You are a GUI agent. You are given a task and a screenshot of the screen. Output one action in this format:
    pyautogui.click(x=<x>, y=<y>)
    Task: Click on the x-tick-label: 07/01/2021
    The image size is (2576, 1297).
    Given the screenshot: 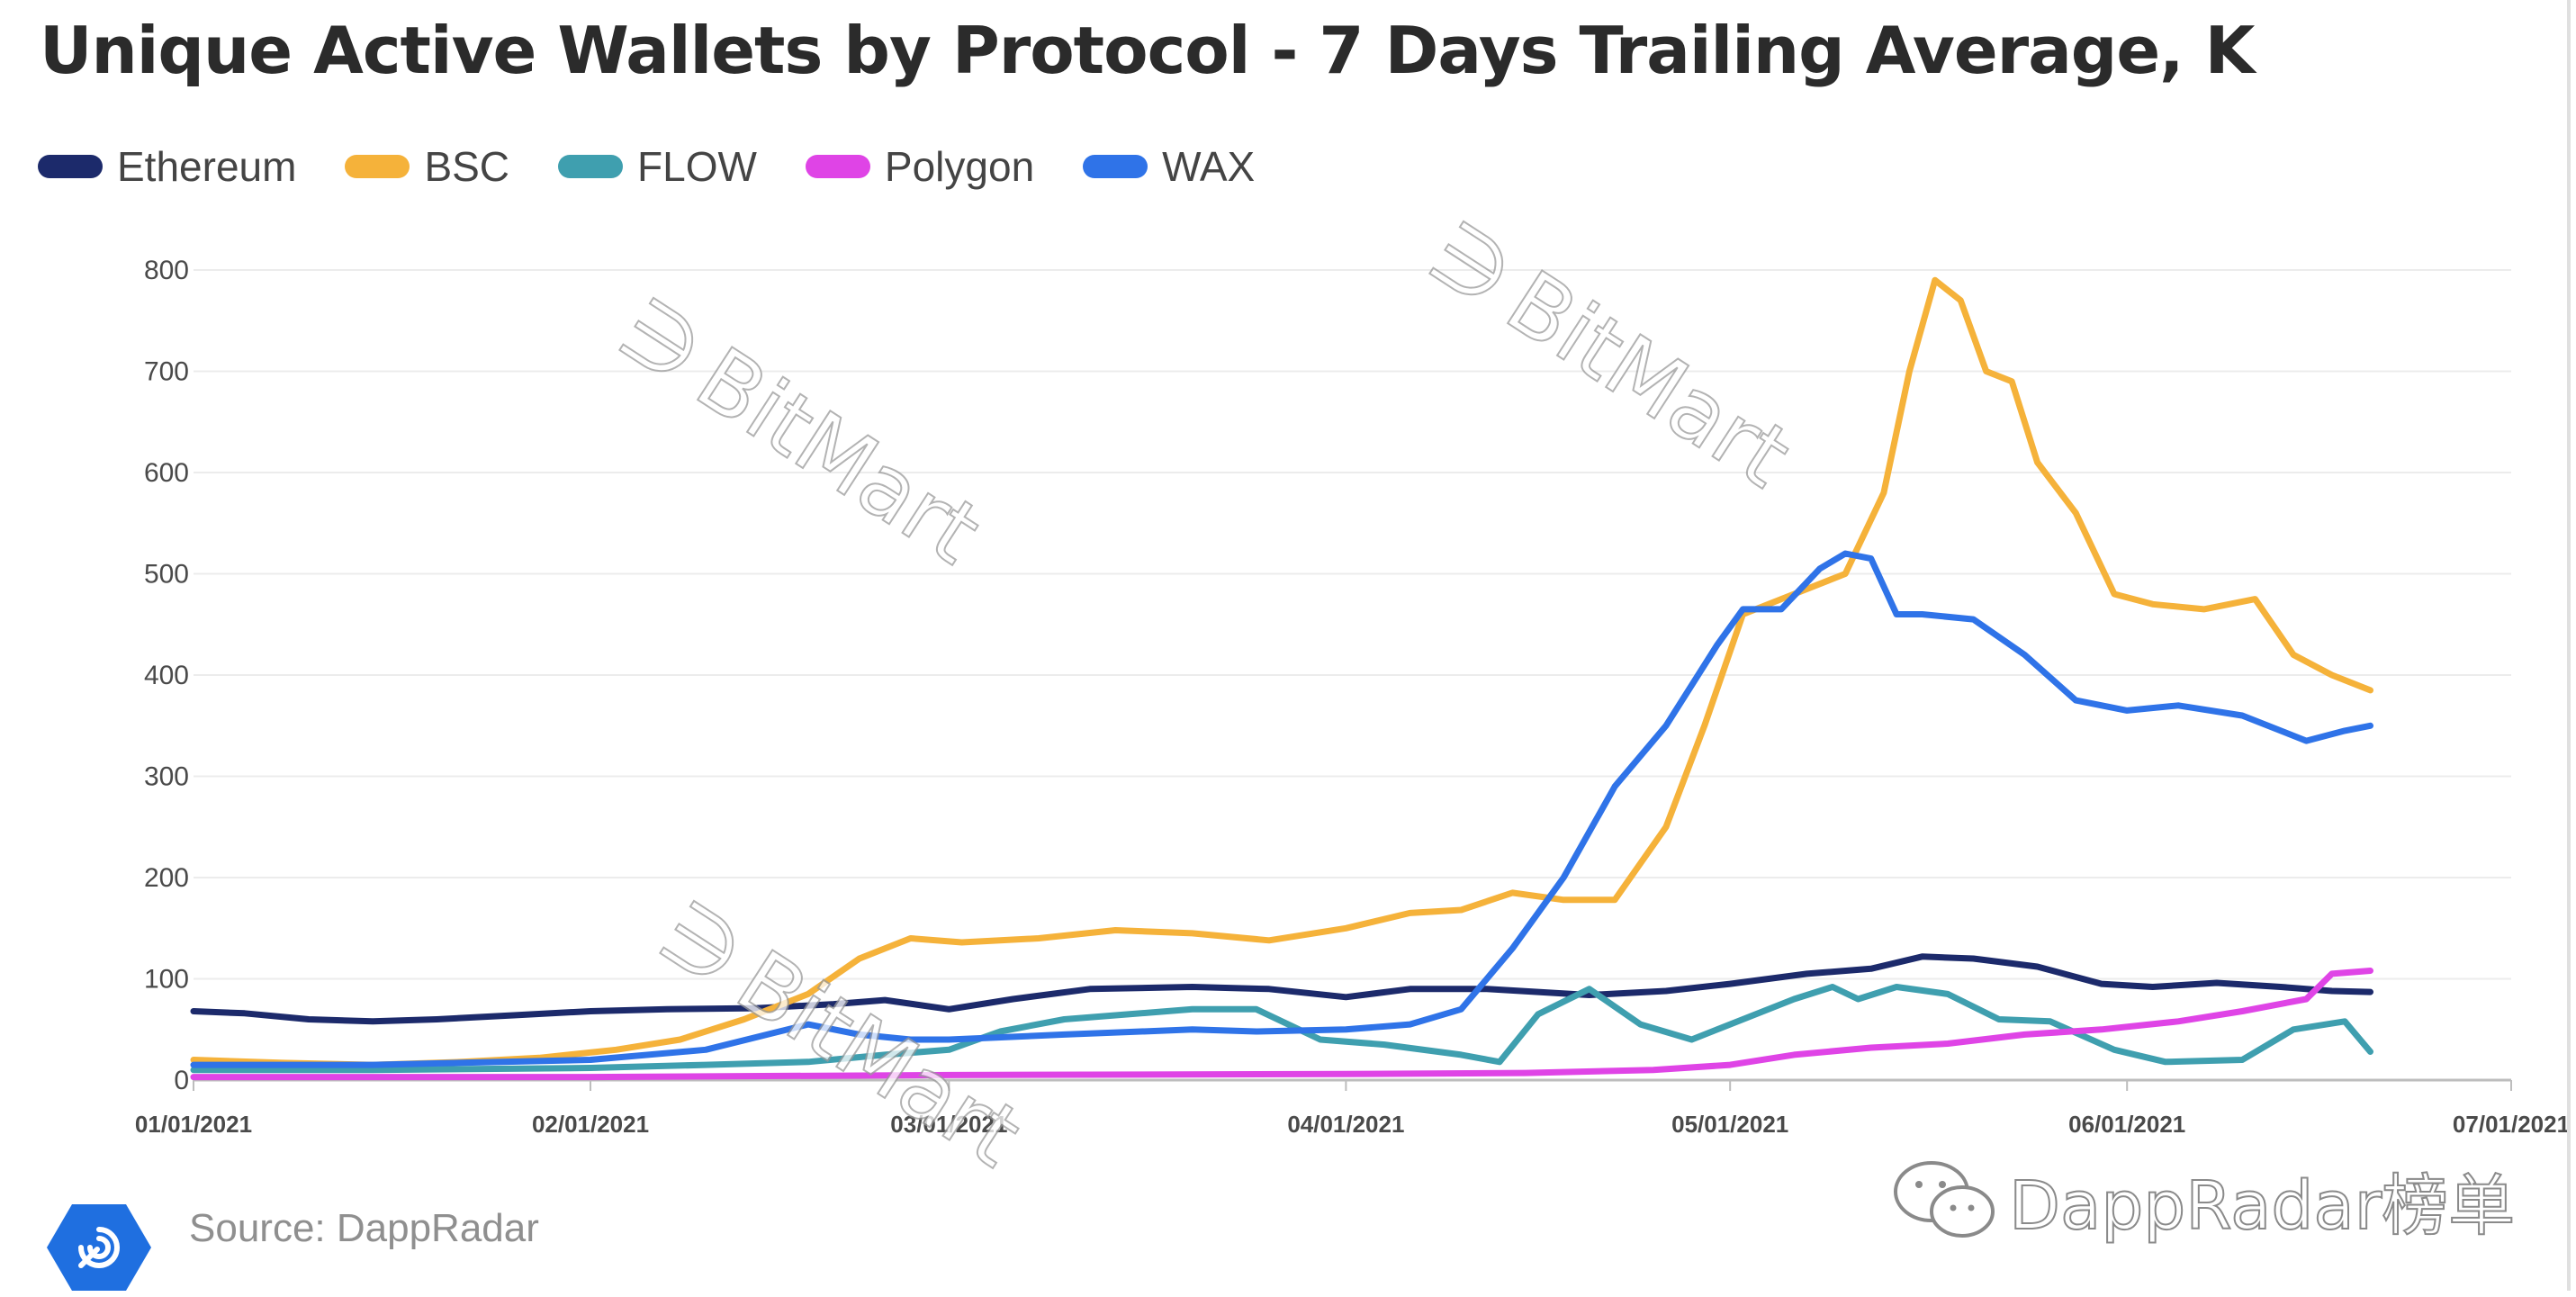 What is the action you would take?
    pyautogui.click(x=2511, y=1124)
    